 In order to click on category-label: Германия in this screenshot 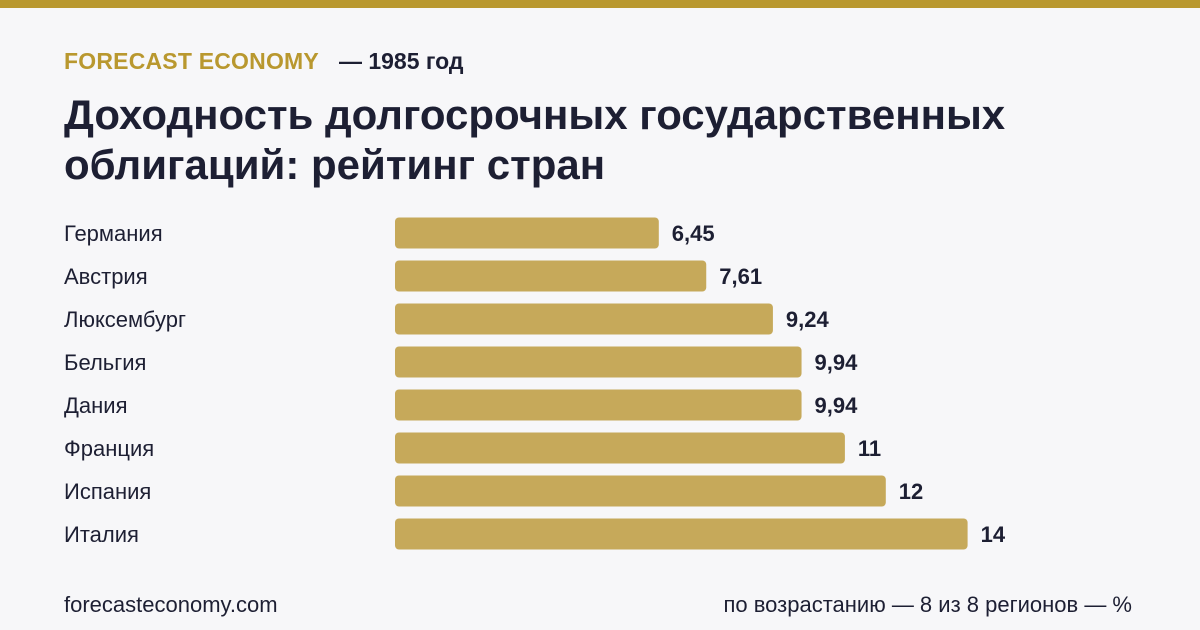, I will do `click(113, 233)`.